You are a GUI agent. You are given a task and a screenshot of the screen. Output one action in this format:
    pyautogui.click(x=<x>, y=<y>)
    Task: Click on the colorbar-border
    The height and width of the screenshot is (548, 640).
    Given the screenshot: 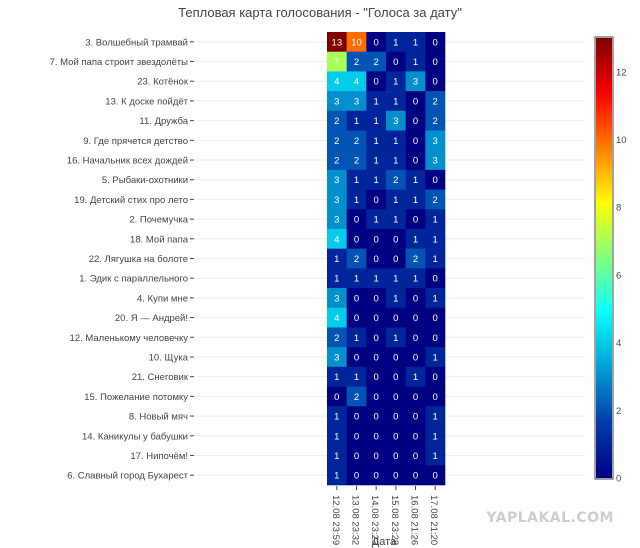 What is the action you would take?
    pyautogui.click(x=604, y=258)
    